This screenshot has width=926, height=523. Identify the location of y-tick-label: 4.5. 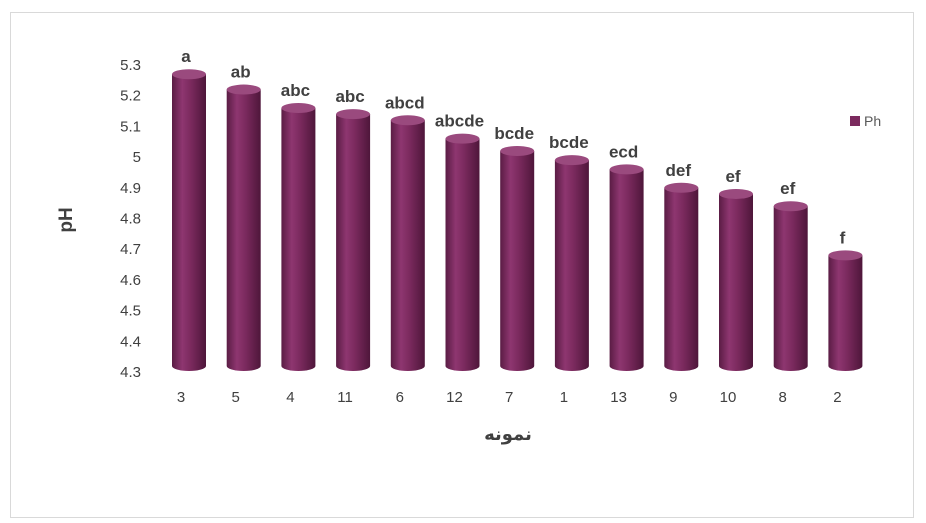
(130, 311).